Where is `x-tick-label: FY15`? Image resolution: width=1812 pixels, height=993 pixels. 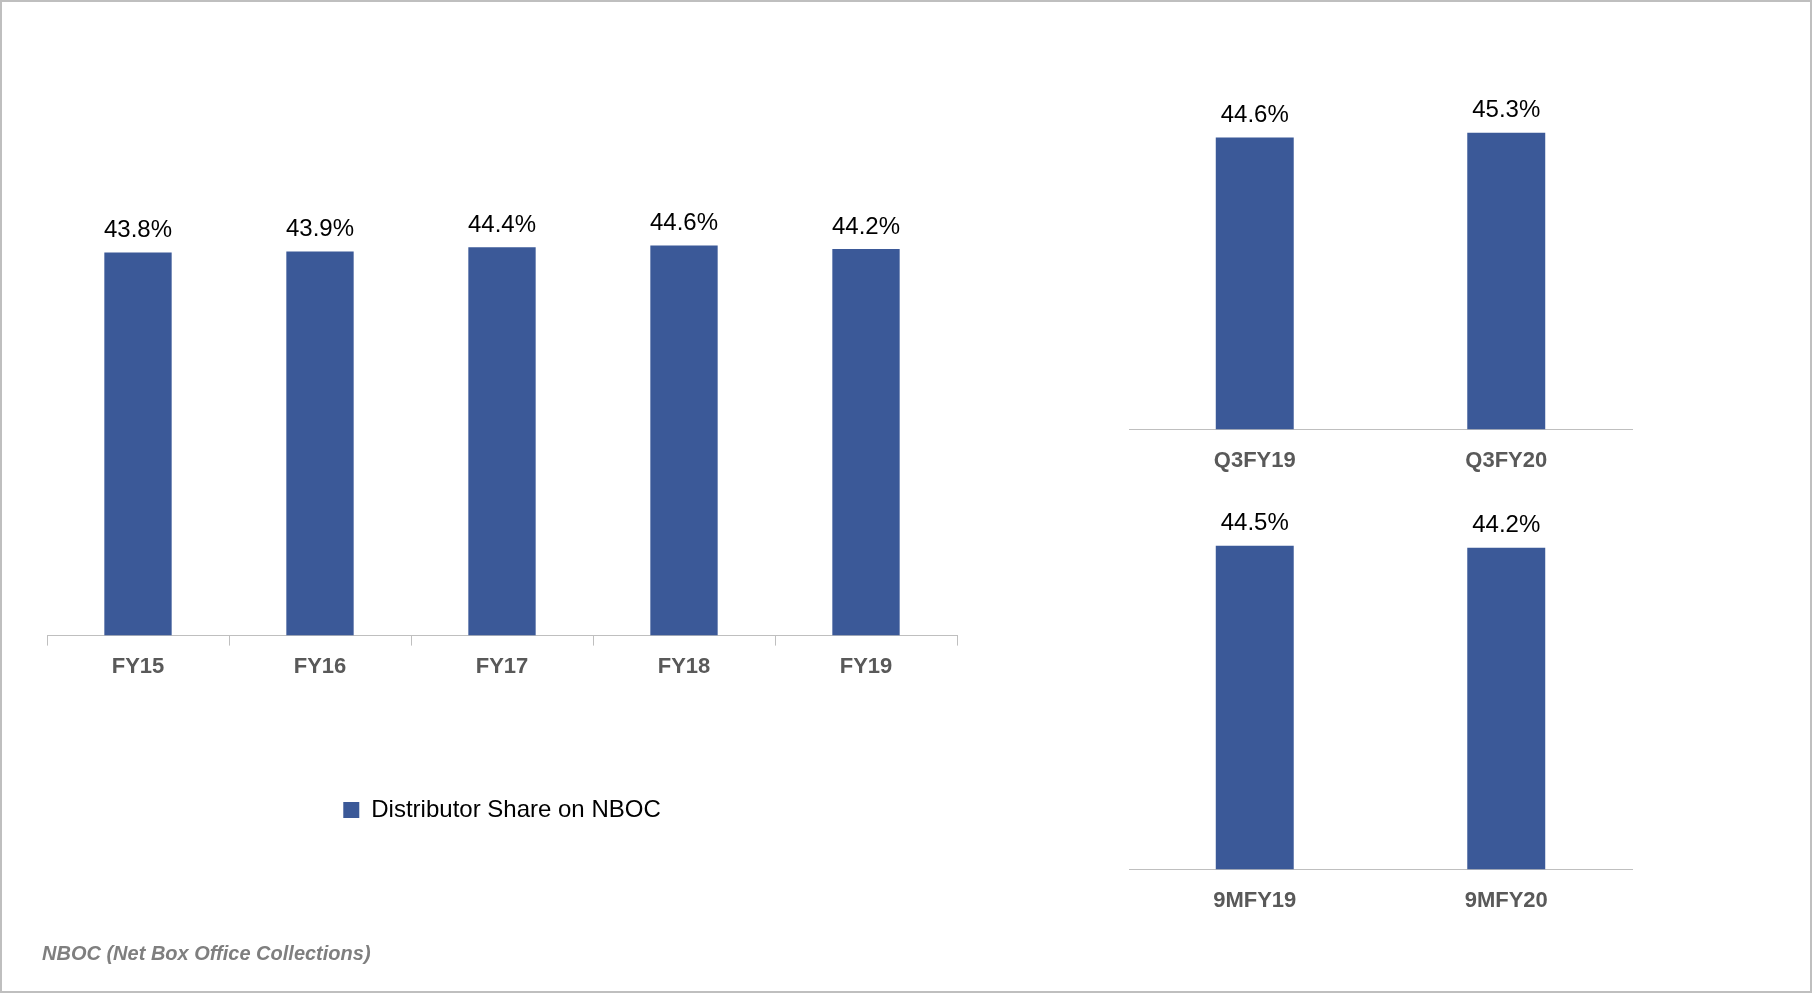 x-tick-label: FY15 is located at coordinates (138, 665).